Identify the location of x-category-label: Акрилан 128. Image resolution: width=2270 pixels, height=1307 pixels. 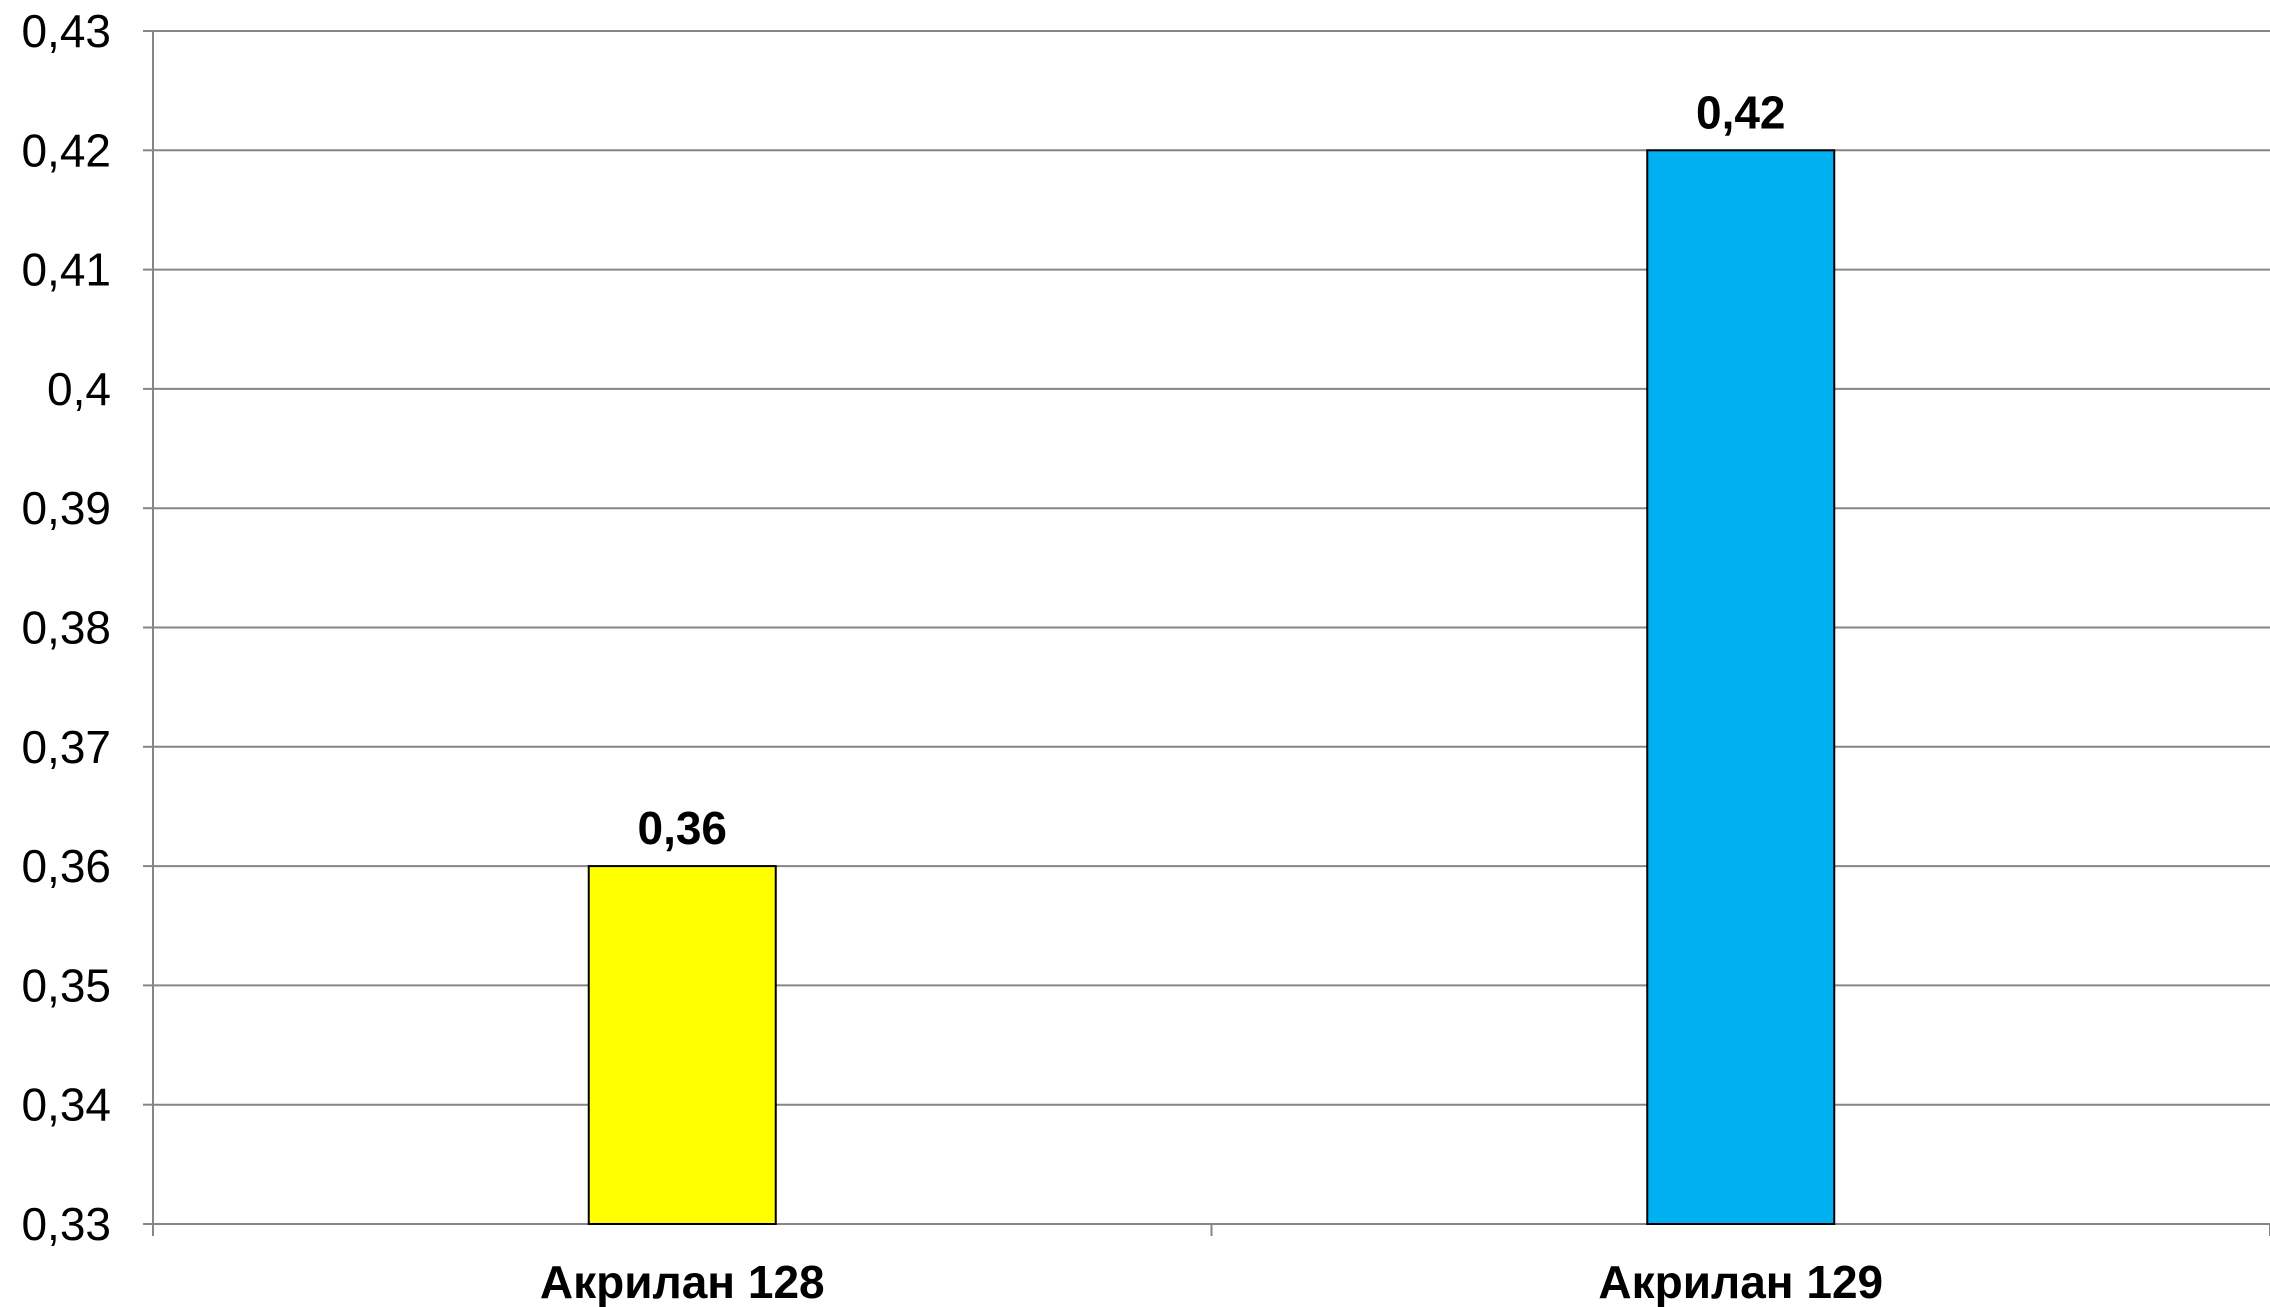
(682, 1281).